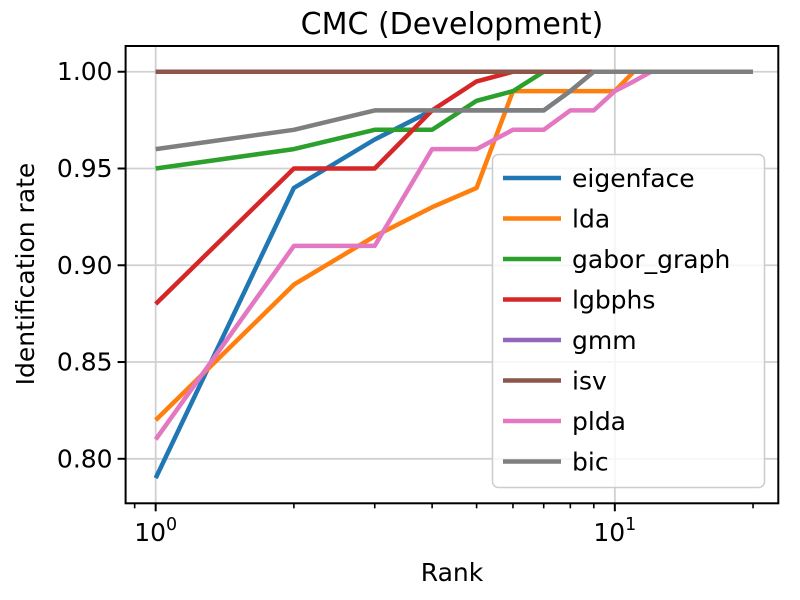  Describe the element at coordinates (633, 178) in the screenshot. I see `legend-label-eigenface: eigenface` at that location.